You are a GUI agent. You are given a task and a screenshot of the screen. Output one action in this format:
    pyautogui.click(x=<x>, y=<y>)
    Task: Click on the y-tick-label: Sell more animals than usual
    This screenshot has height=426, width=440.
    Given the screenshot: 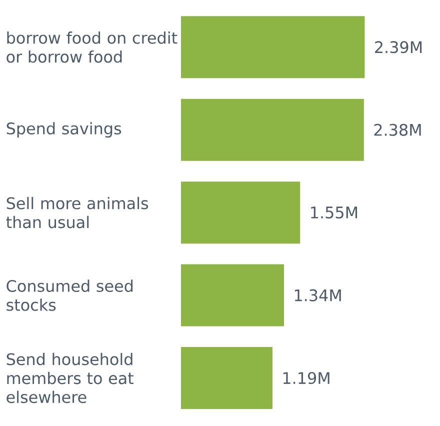 What is the action you would take?
    pyautogui.click(x=77, y=212)
    